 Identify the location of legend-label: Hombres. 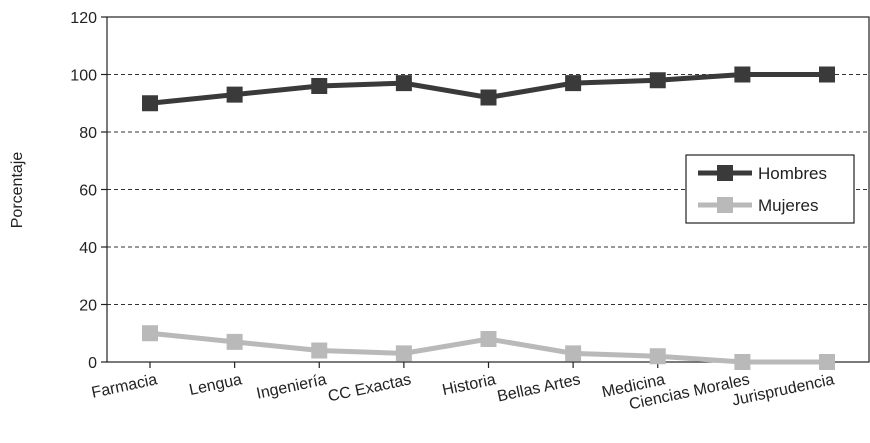
(792, 173).